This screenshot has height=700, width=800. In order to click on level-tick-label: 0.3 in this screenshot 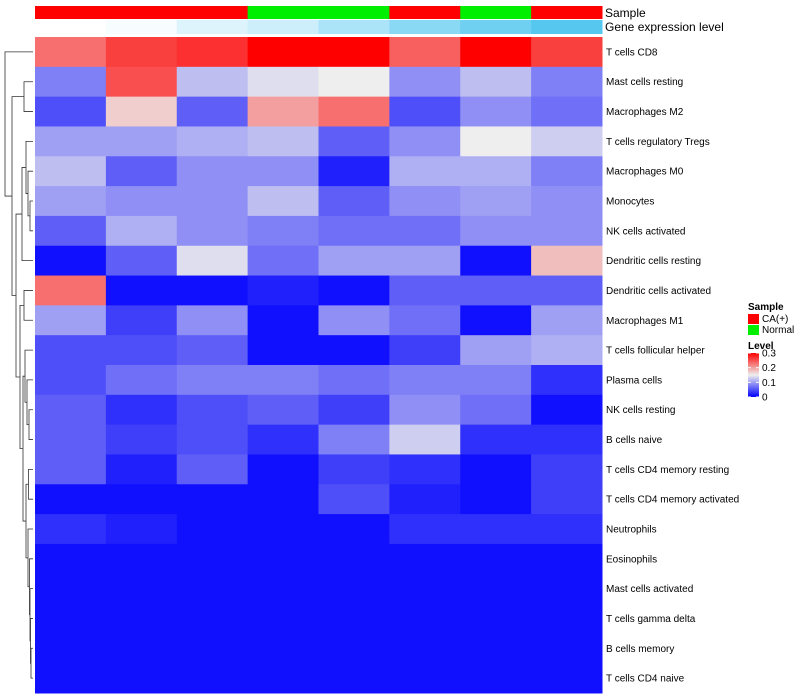, I will do `click(769, 354)`.